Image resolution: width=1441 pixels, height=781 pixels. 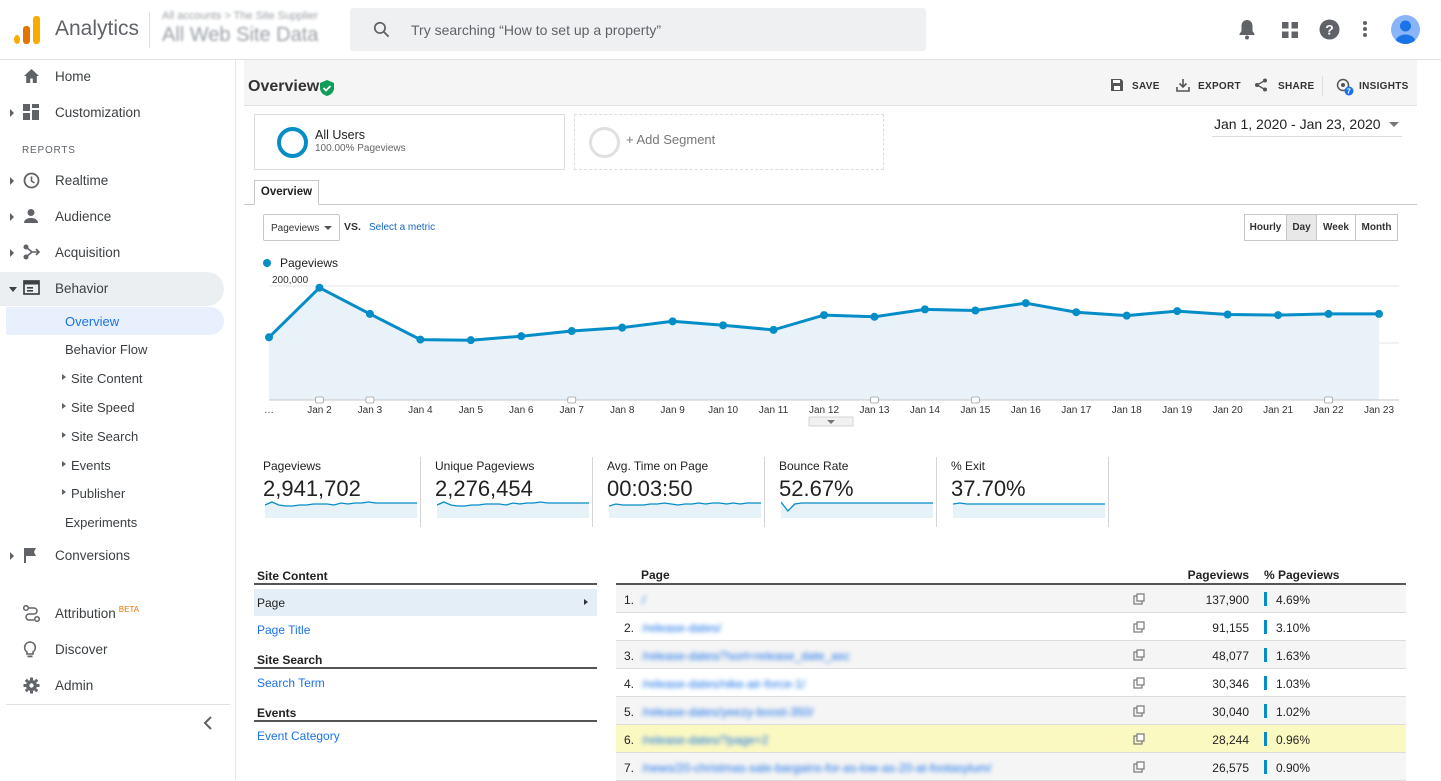 I want to click on notifications-bell-icon, so click(x=1247, y=29).